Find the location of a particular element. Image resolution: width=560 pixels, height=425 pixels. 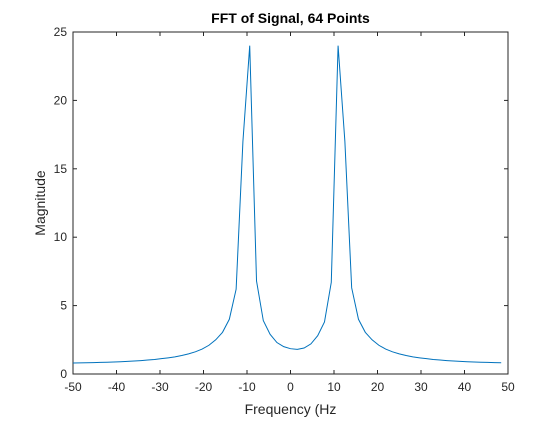

x-tick-label-9: 40 is located at coordinates (465, 387).